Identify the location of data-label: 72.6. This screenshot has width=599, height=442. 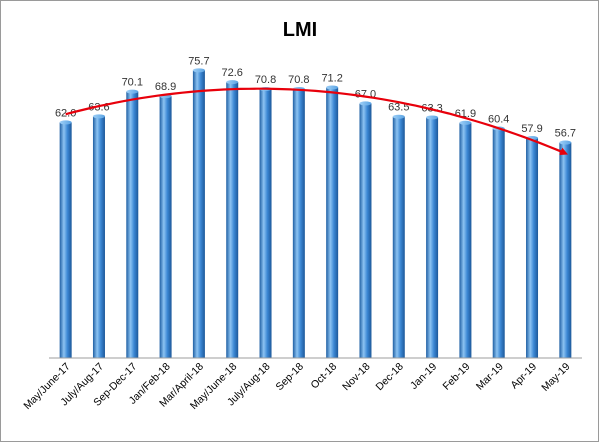
(232, 73).